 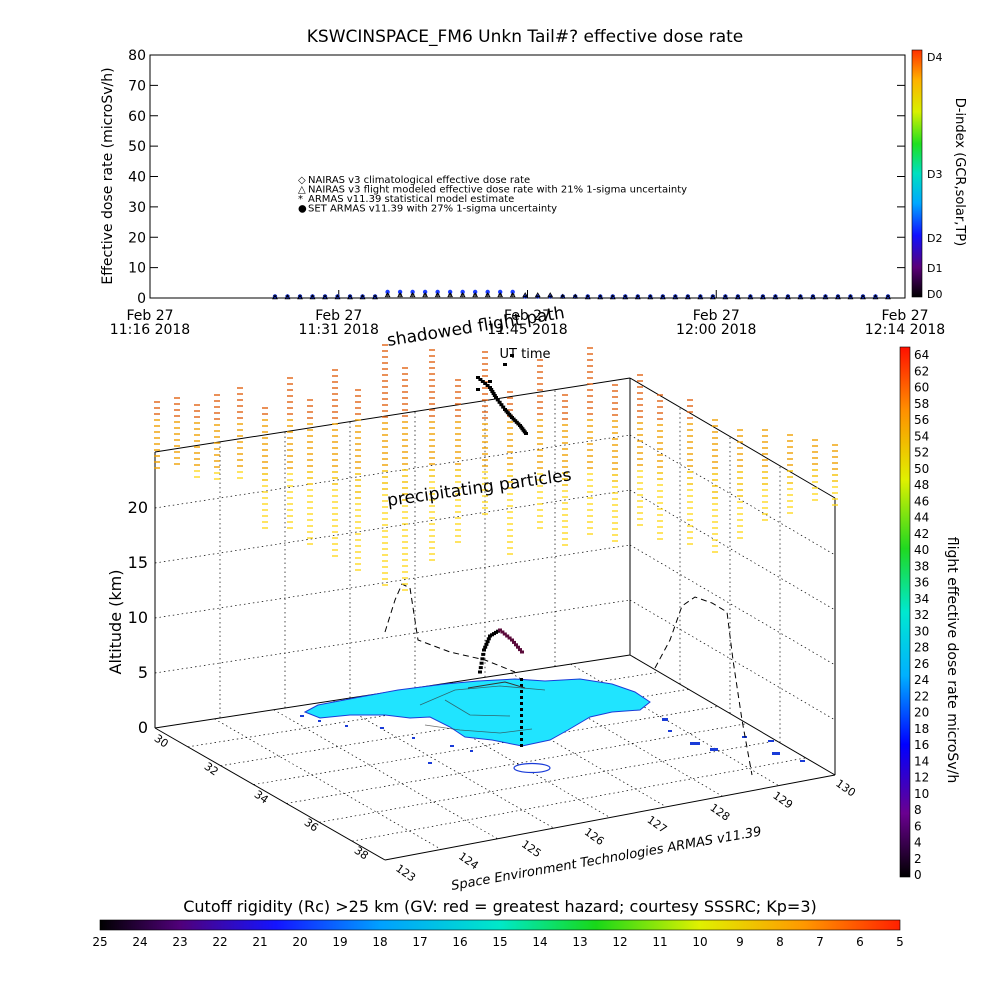 What do you see at coordinates (921, 664) in the screenshot?
I see `dose-rate-tick-label: 26` at bounding box center [921, 664].